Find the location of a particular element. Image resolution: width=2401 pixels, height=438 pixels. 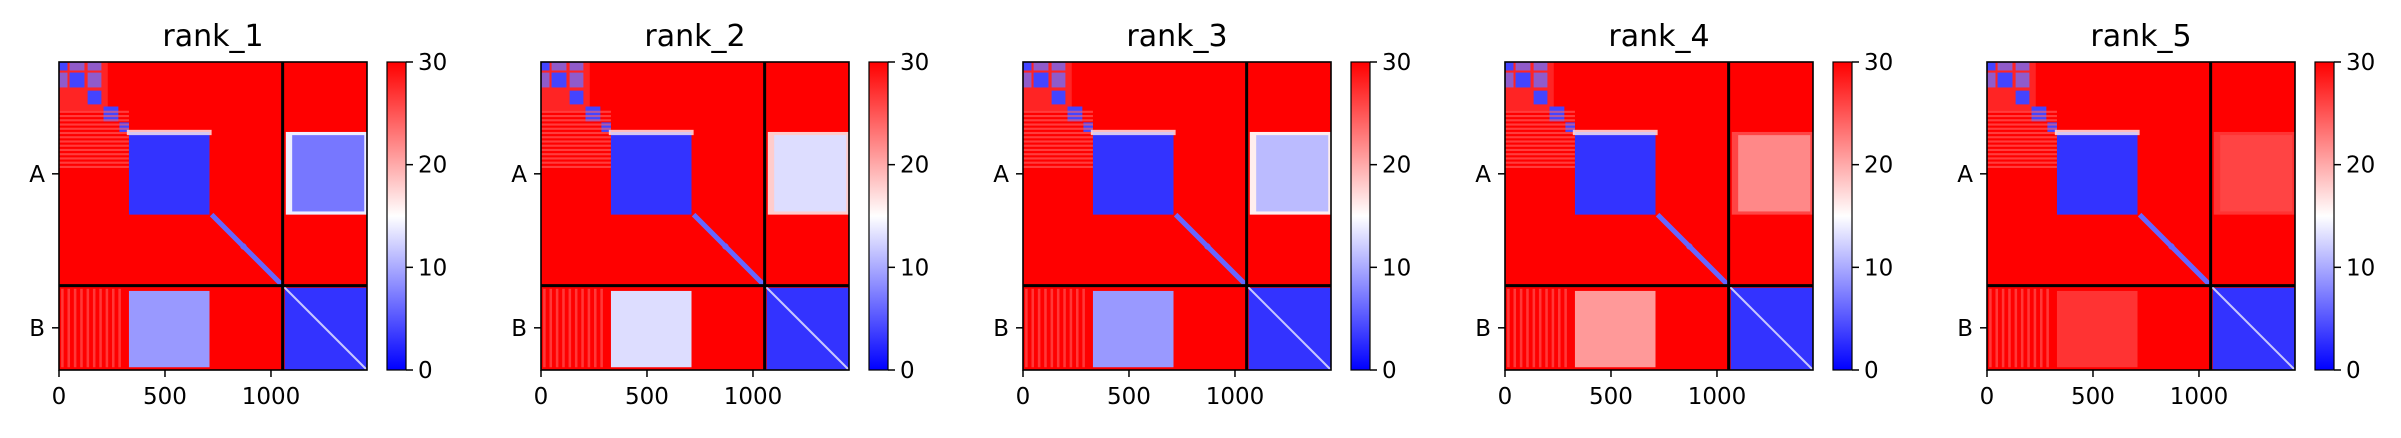

panel-title: rank_5 is located at coordinates (2140, 36).